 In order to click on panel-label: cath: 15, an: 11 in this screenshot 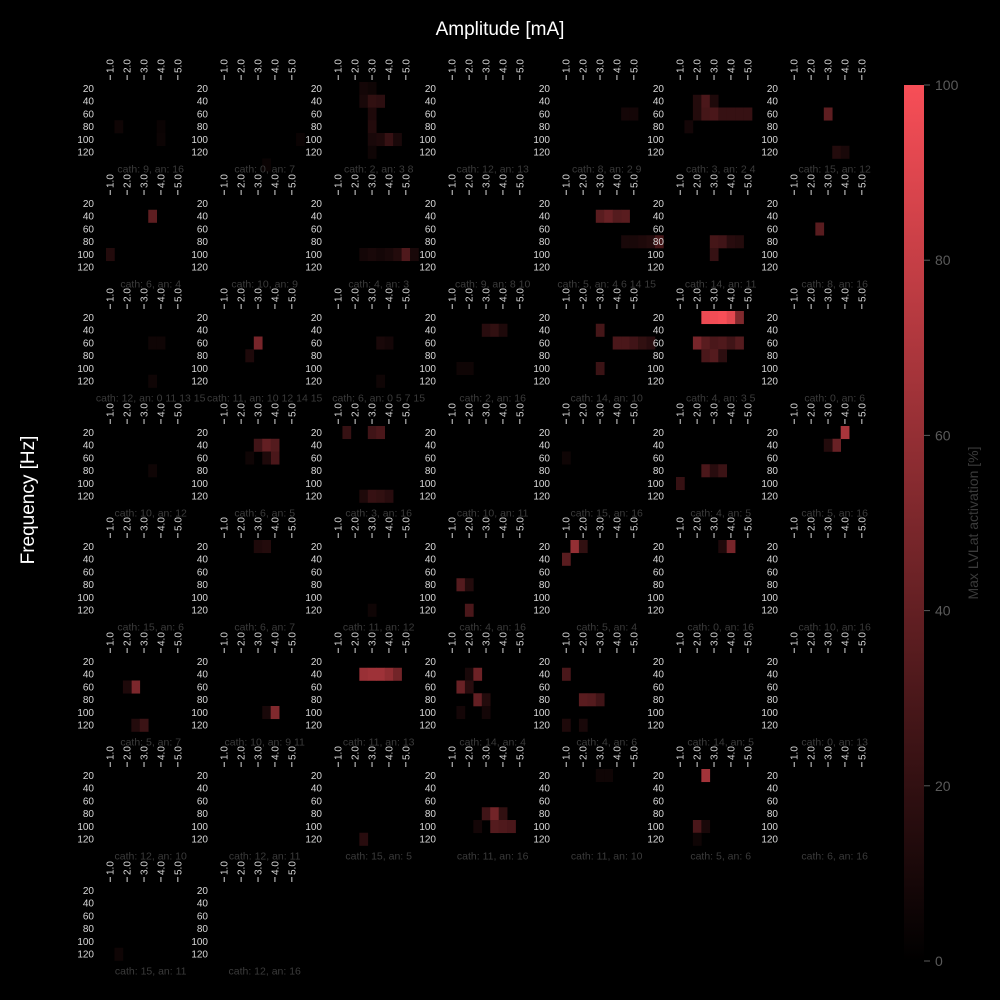, I will do `click(151, 972)`.